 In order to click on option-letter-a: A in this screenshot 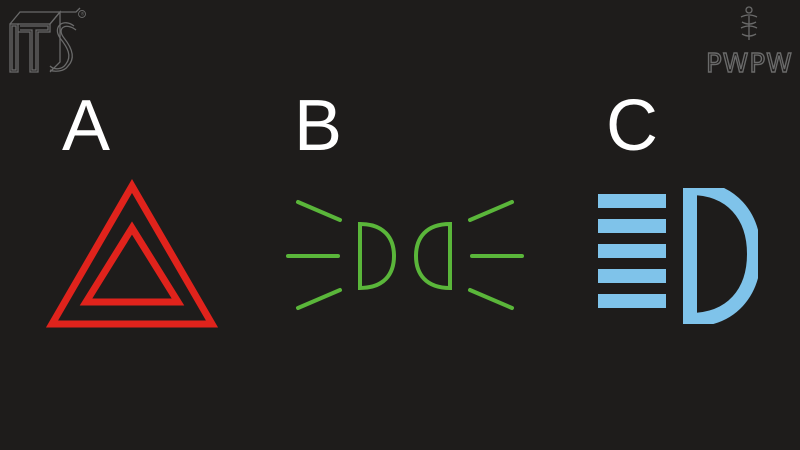, I will do `click(86, 126)`.